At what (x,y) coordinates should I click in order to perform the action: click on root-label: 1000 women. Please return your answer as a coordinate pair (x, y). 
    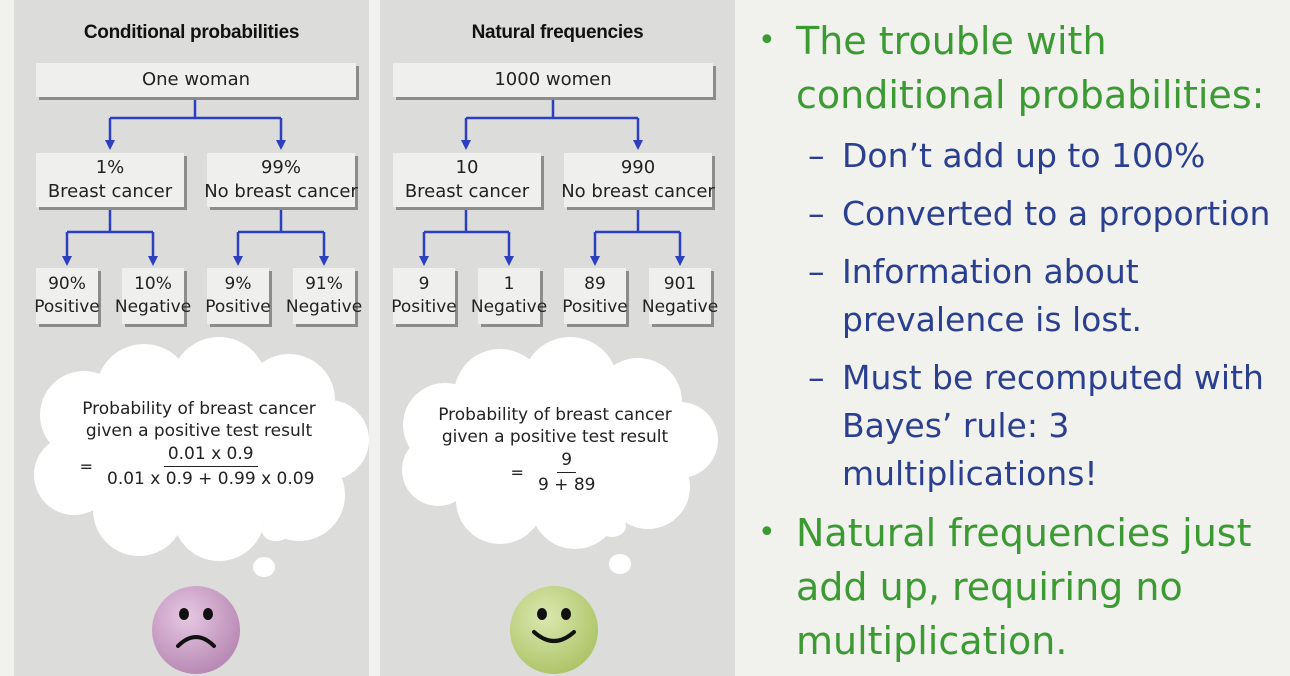
    Looking at the image, I should click on (553, 79).